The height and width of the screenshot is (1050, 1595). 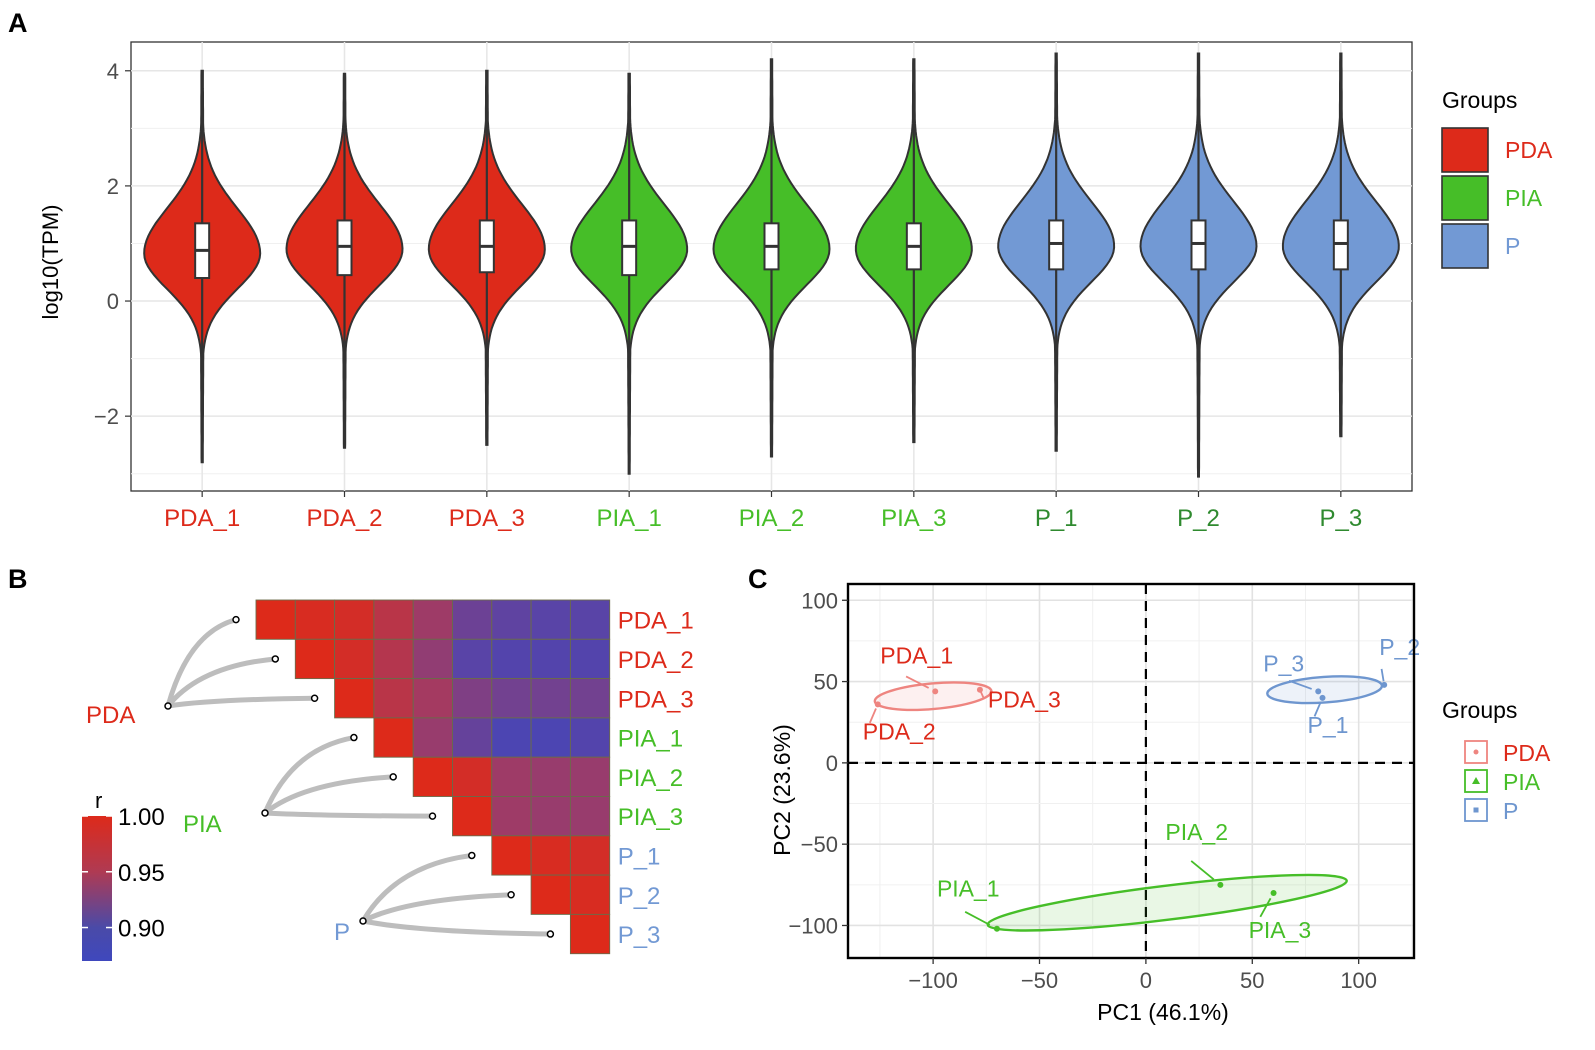 What do you see at coordinates (1524, 198) in the screenshot?
I see `legend-label-PIA: PIA` at bounding box center [1524, 198].